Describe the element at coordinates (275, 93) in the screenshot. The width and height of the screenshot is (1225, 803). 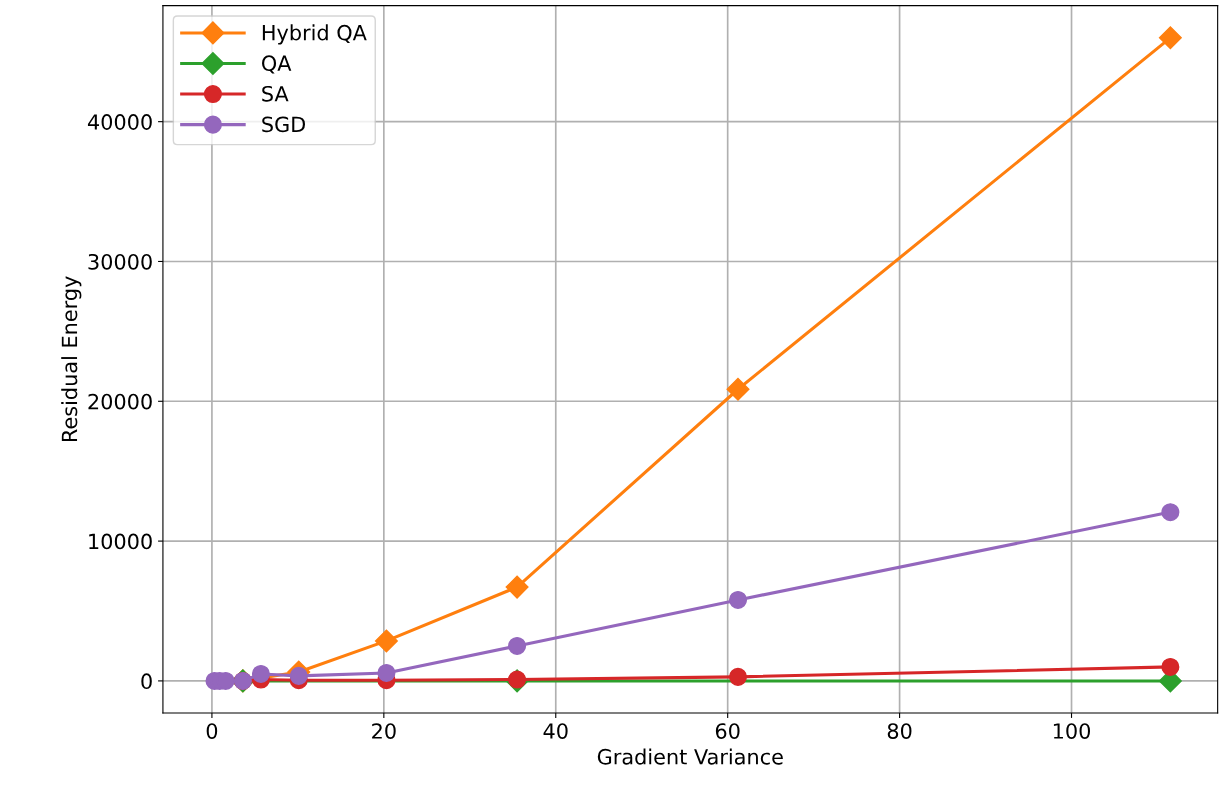
I see `legend-label: SA` at that location.